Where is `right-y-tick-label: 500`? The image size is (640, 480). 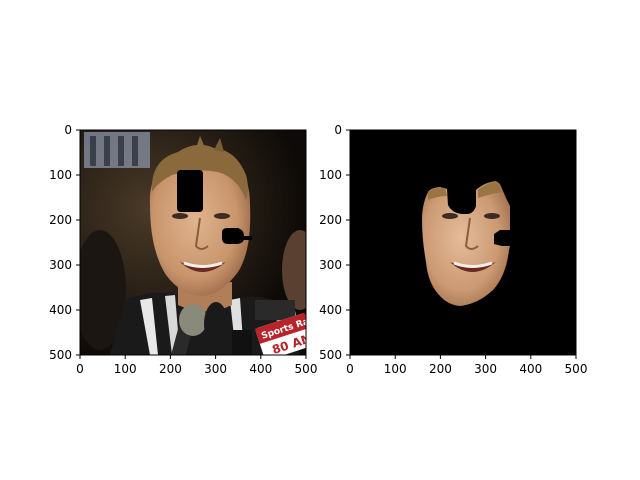
right-y-tick-label: 500 is located at coordinates (330, 355).